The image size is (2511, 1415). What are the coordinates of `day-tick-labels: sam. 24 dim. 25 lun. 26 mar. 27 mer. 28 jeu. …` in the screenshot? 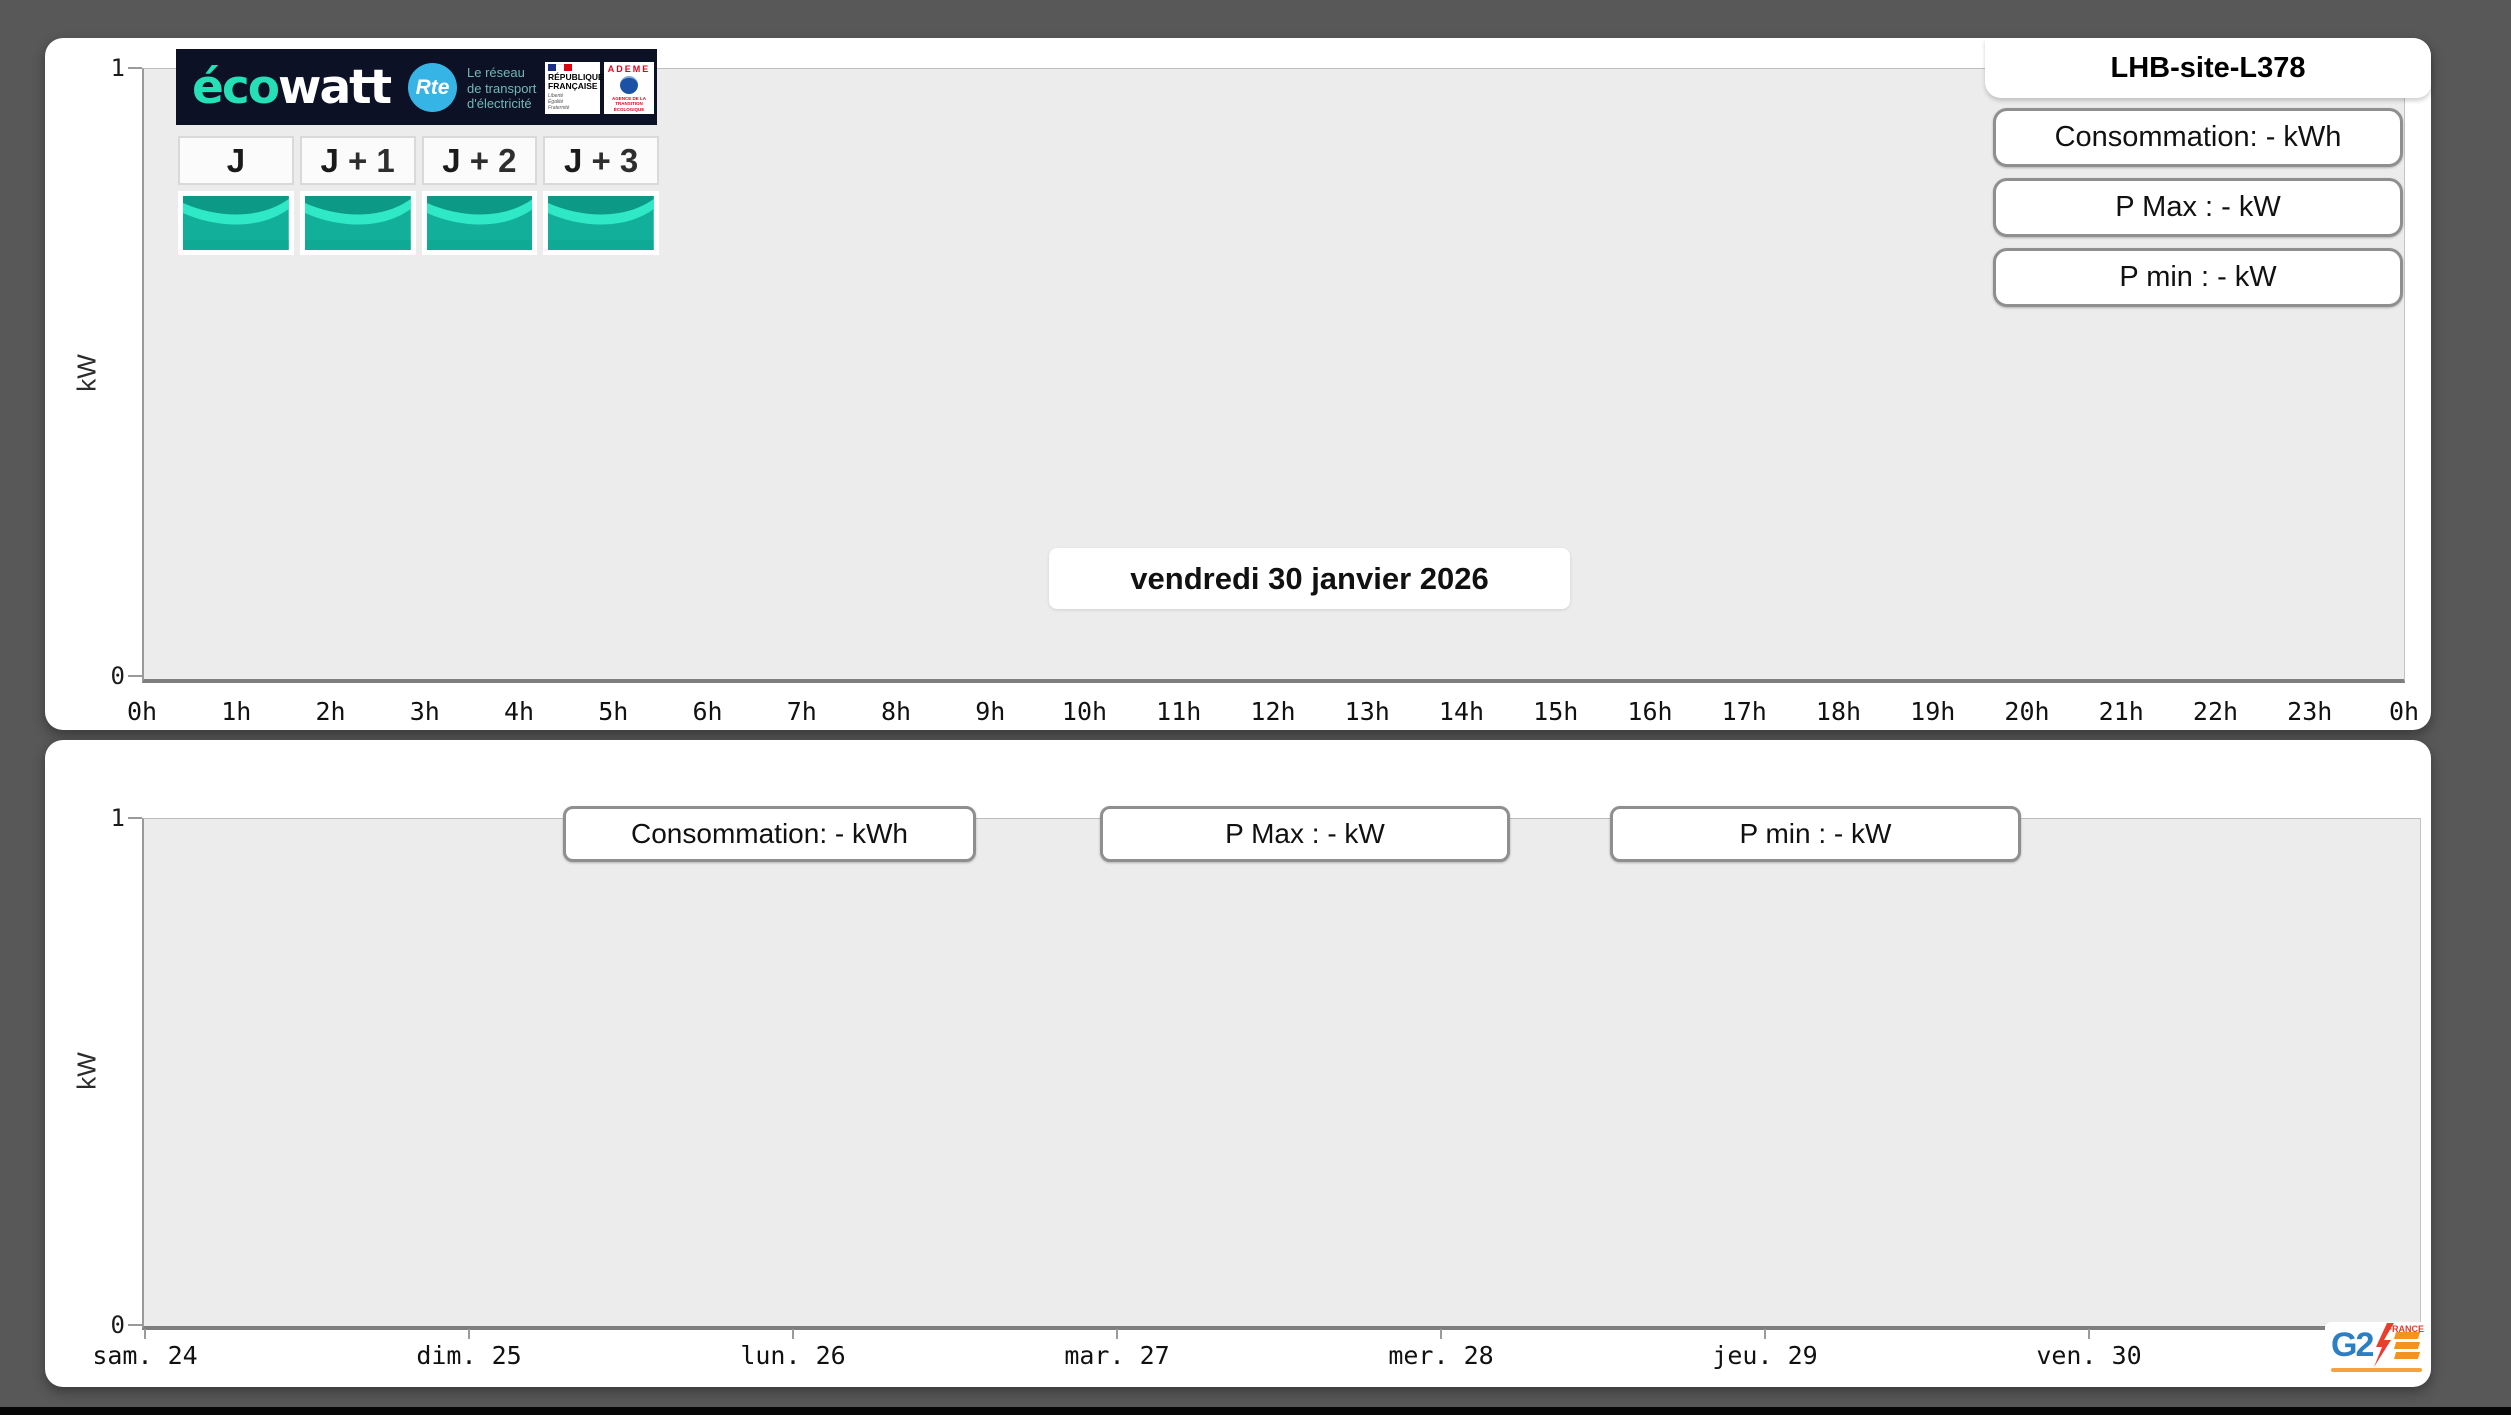 It's located at (1255, 1347).